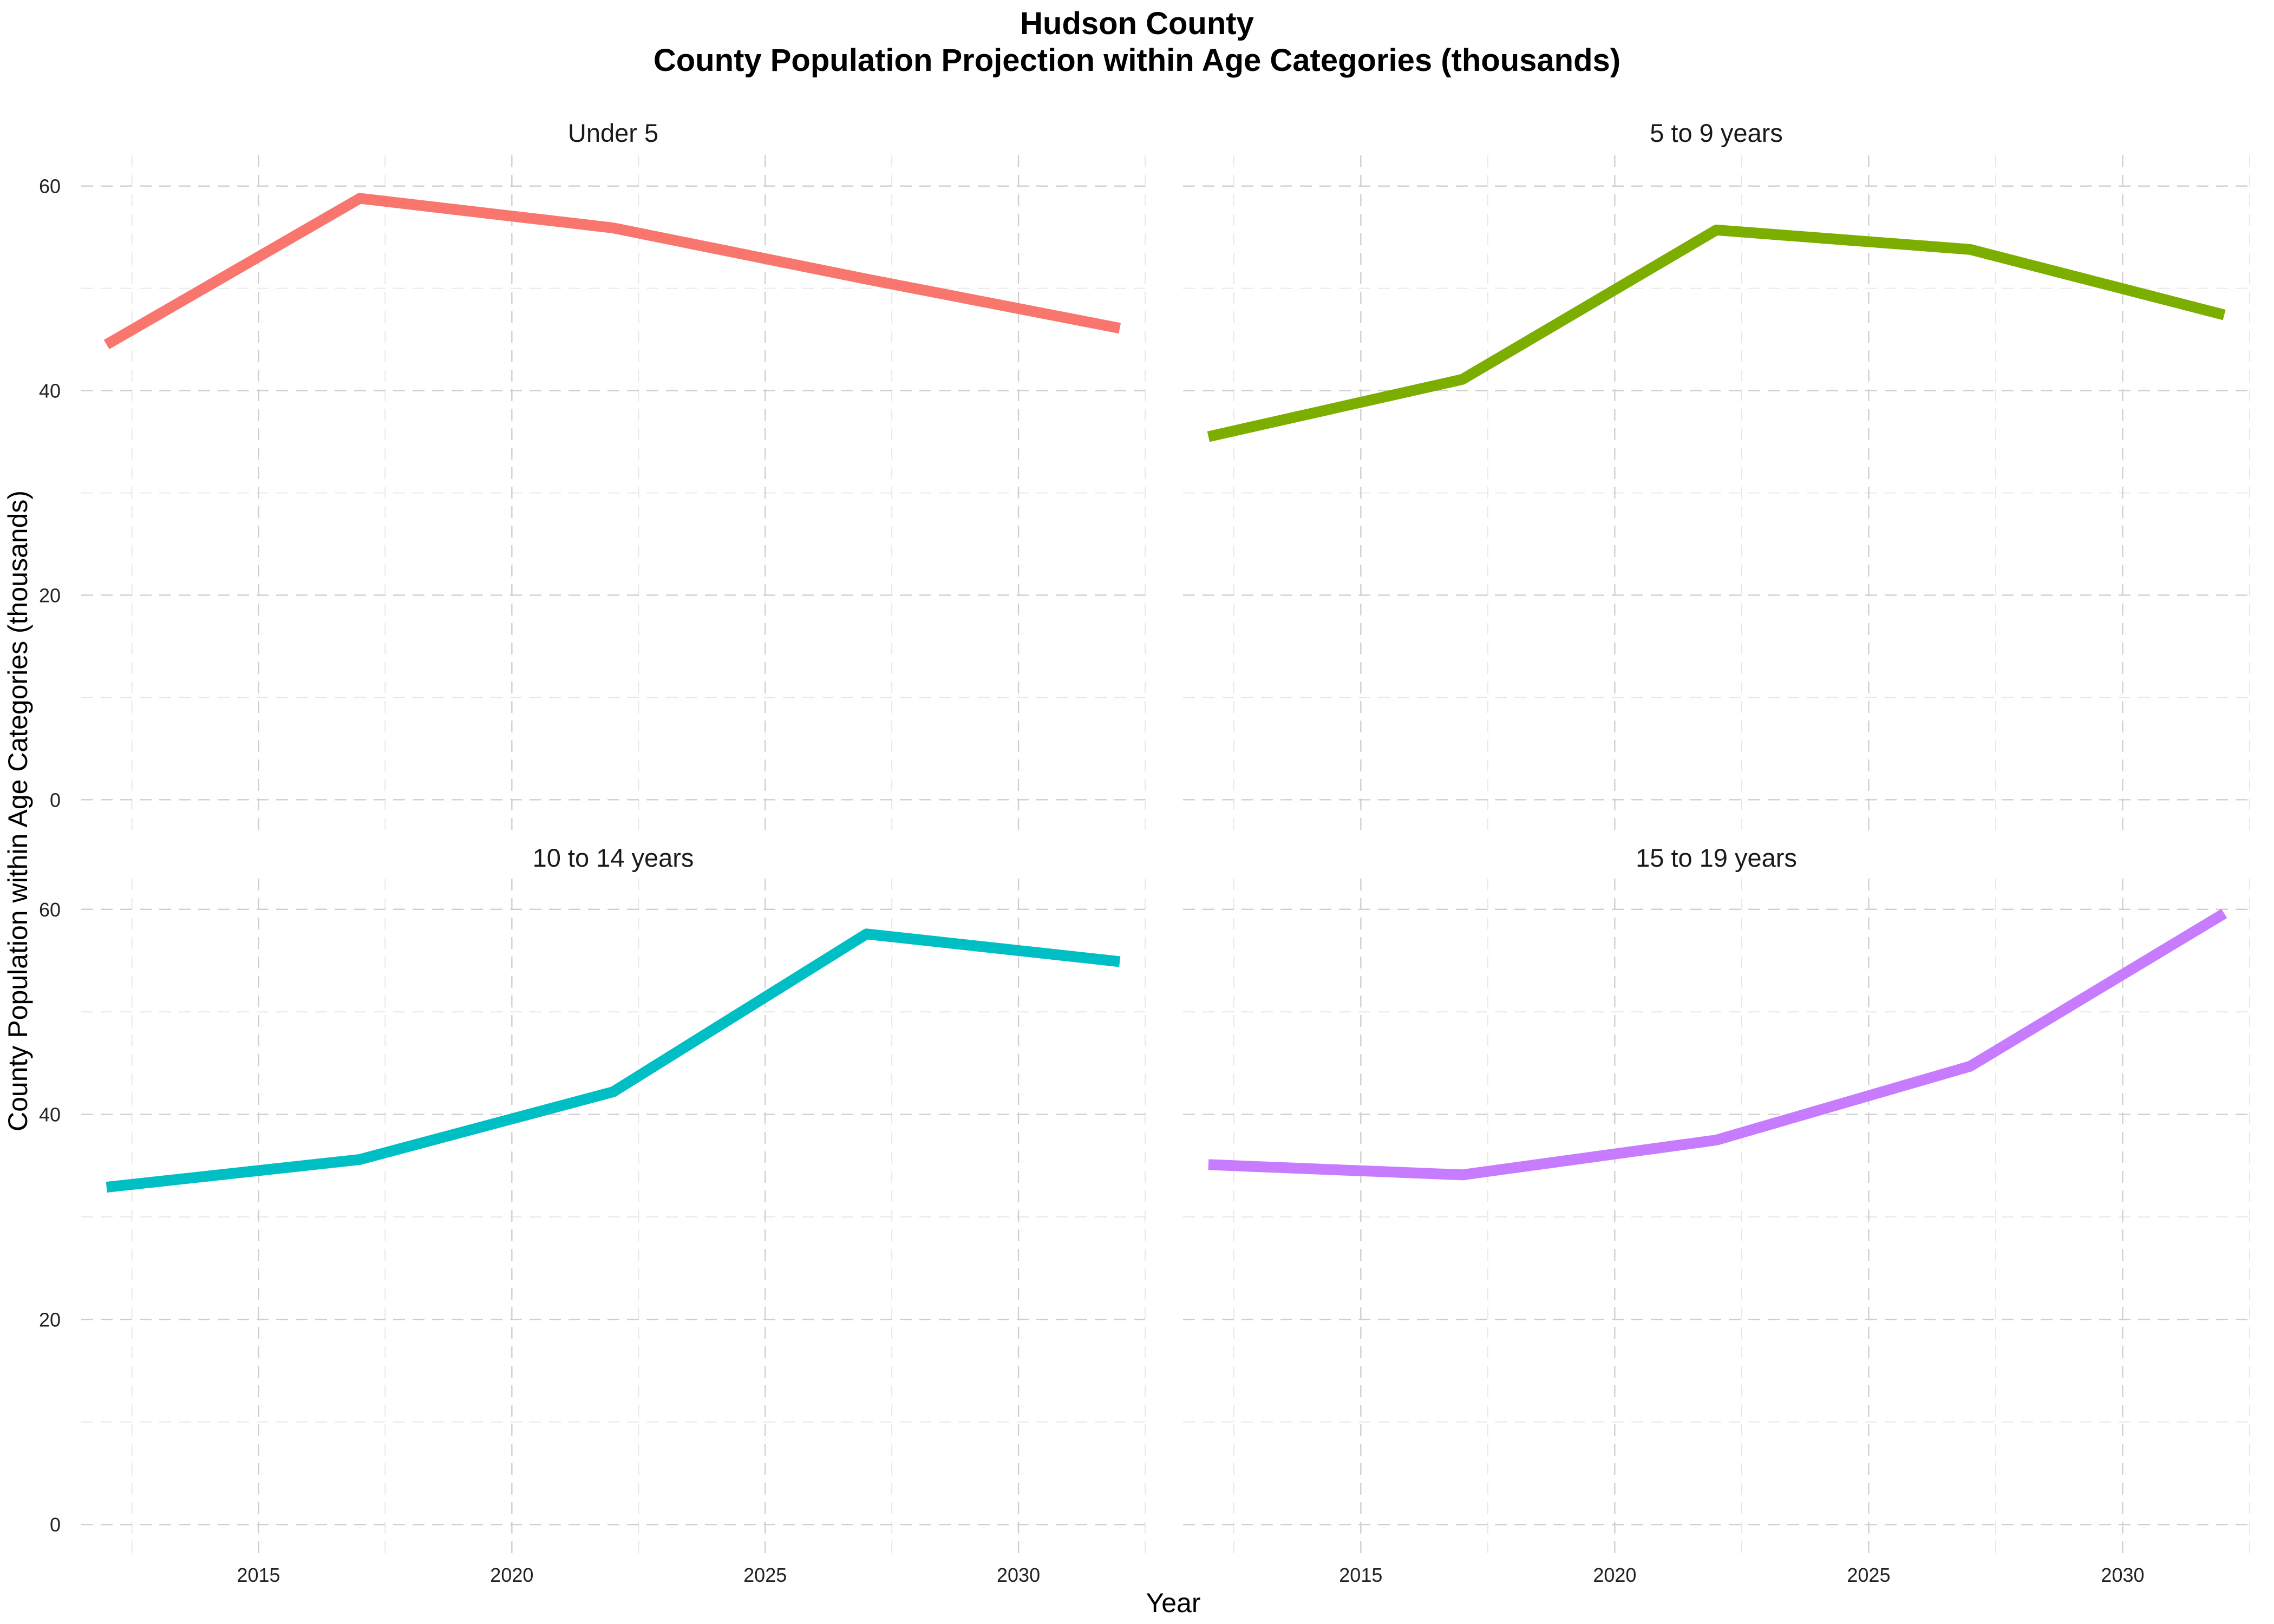 The width and height of the screenshot is (2274, 1624). Describe the element at coordinates (613, 133) in the screenshot. I see `facet-strip-label: Under 5` at that location.